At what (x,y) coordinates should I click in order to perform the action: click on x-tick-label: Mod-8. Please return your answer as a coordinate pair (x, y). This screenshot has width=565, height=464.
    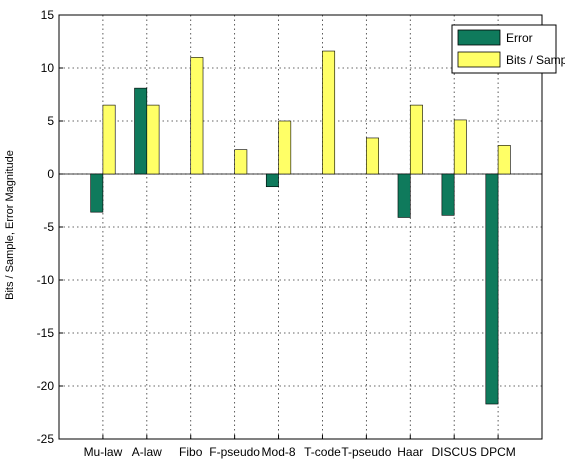
    Looking at the image, I should click on (279, 452).